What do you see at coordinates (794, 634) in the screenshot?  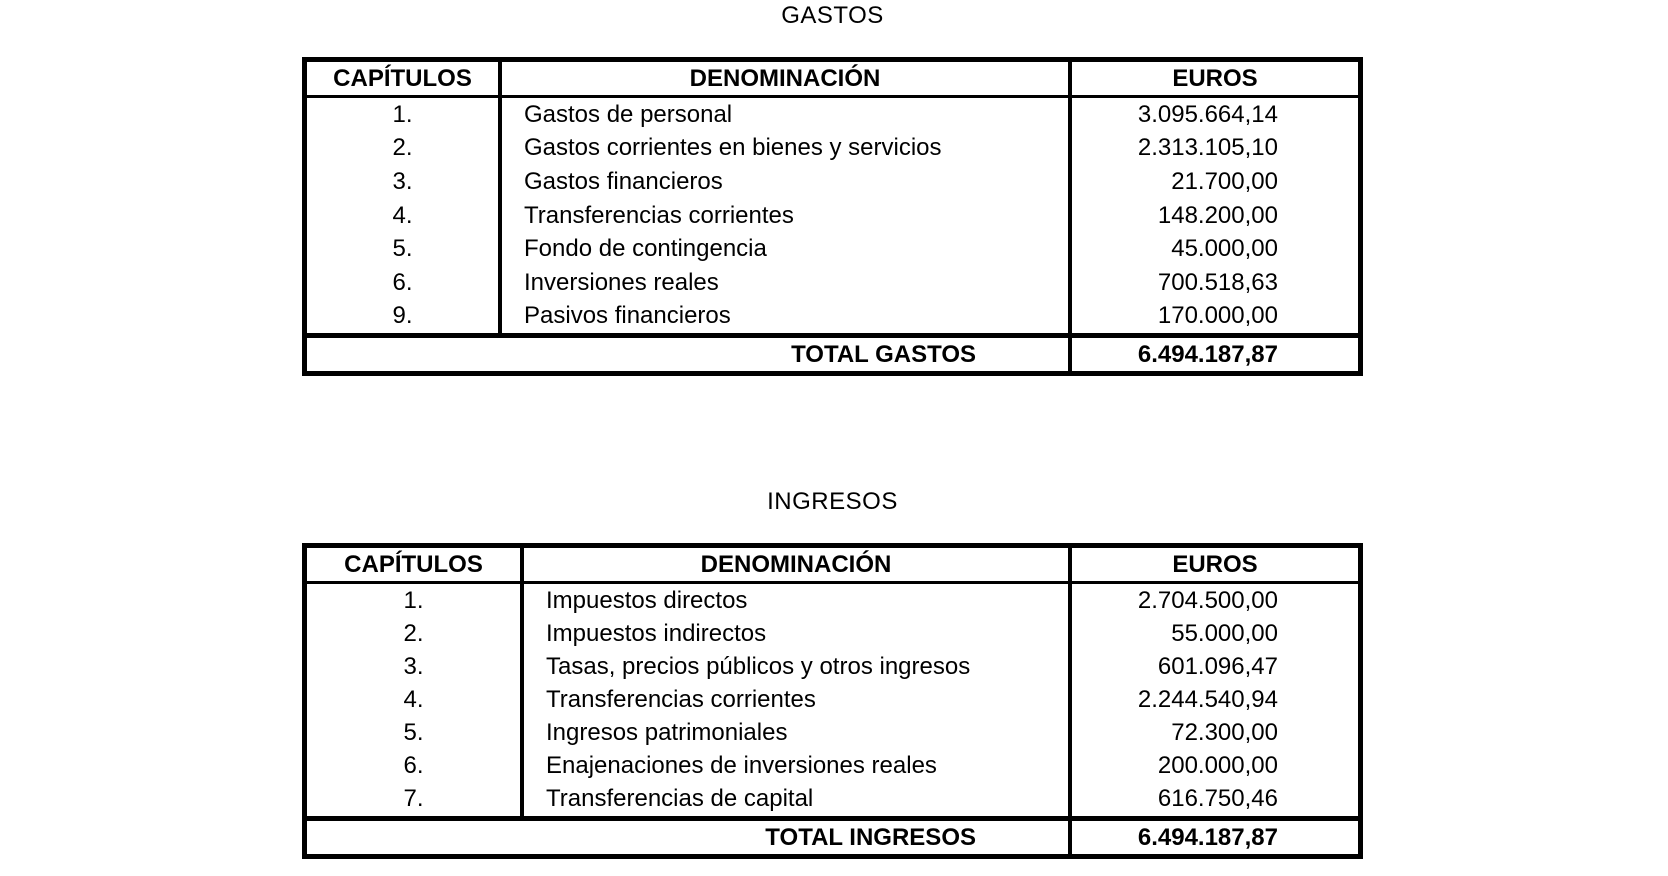 I see `denominacion-cell: Impuestos indirectos` at bounding box center [794, 634].